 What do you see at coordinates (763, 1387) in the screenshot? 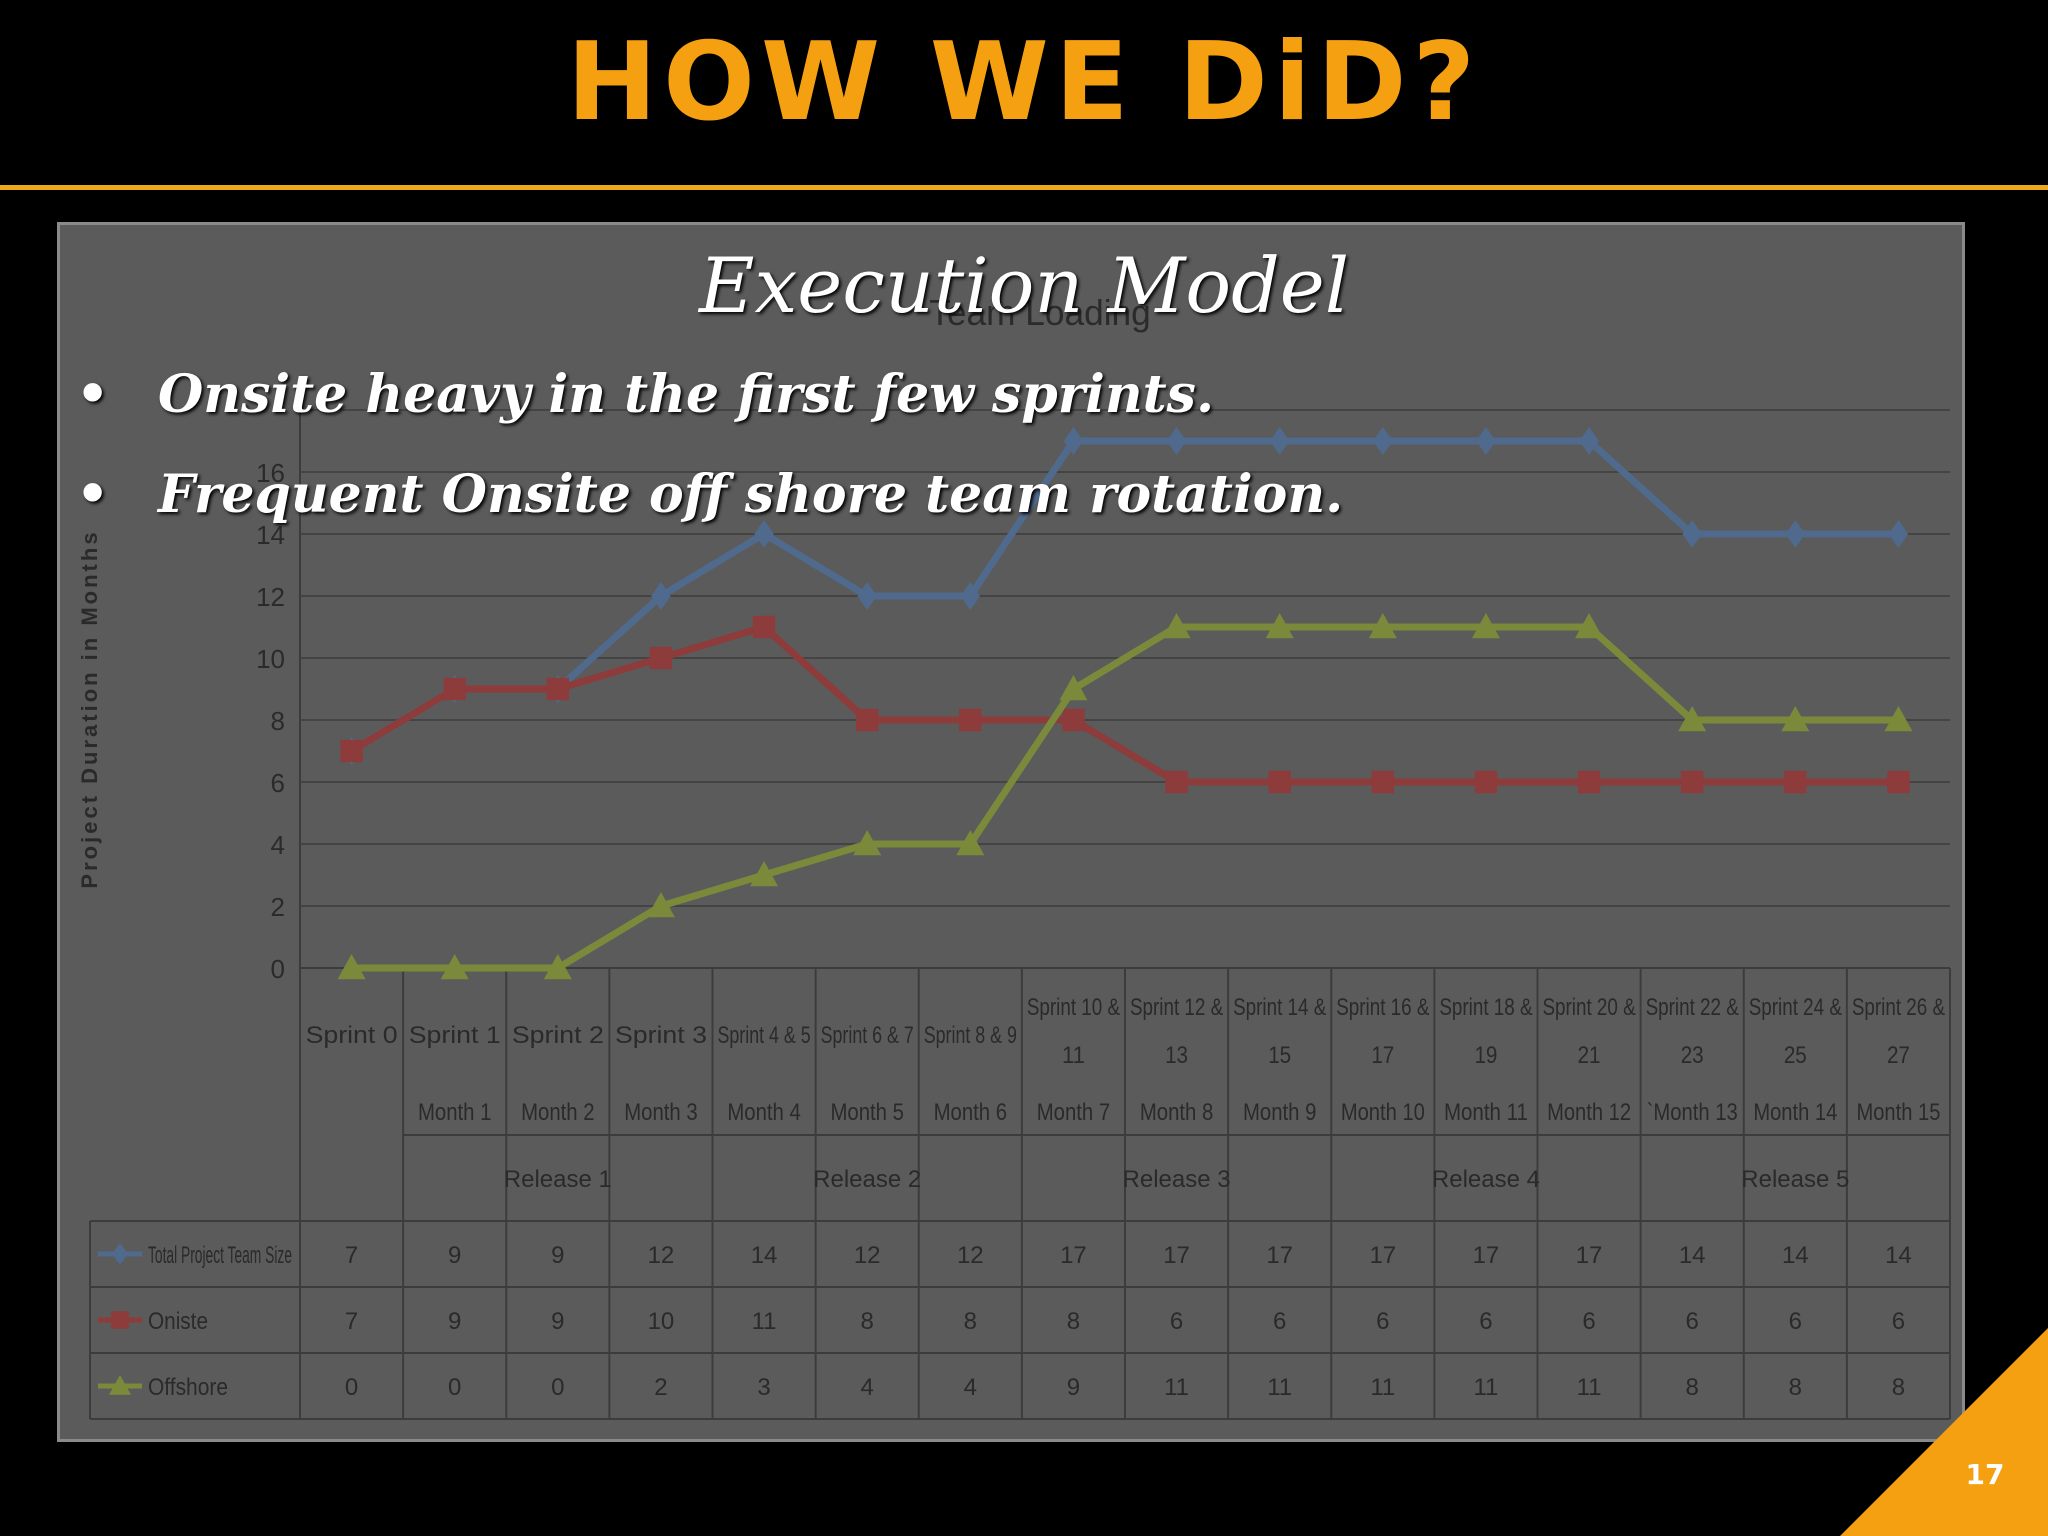
I see `data-table-value: 3` at bounding box center [763, 1387].